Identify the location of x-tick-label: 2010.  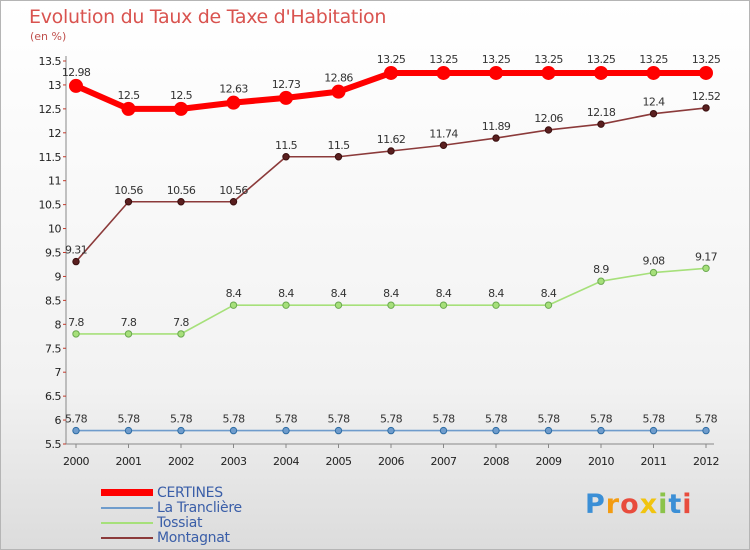
(601, 461).